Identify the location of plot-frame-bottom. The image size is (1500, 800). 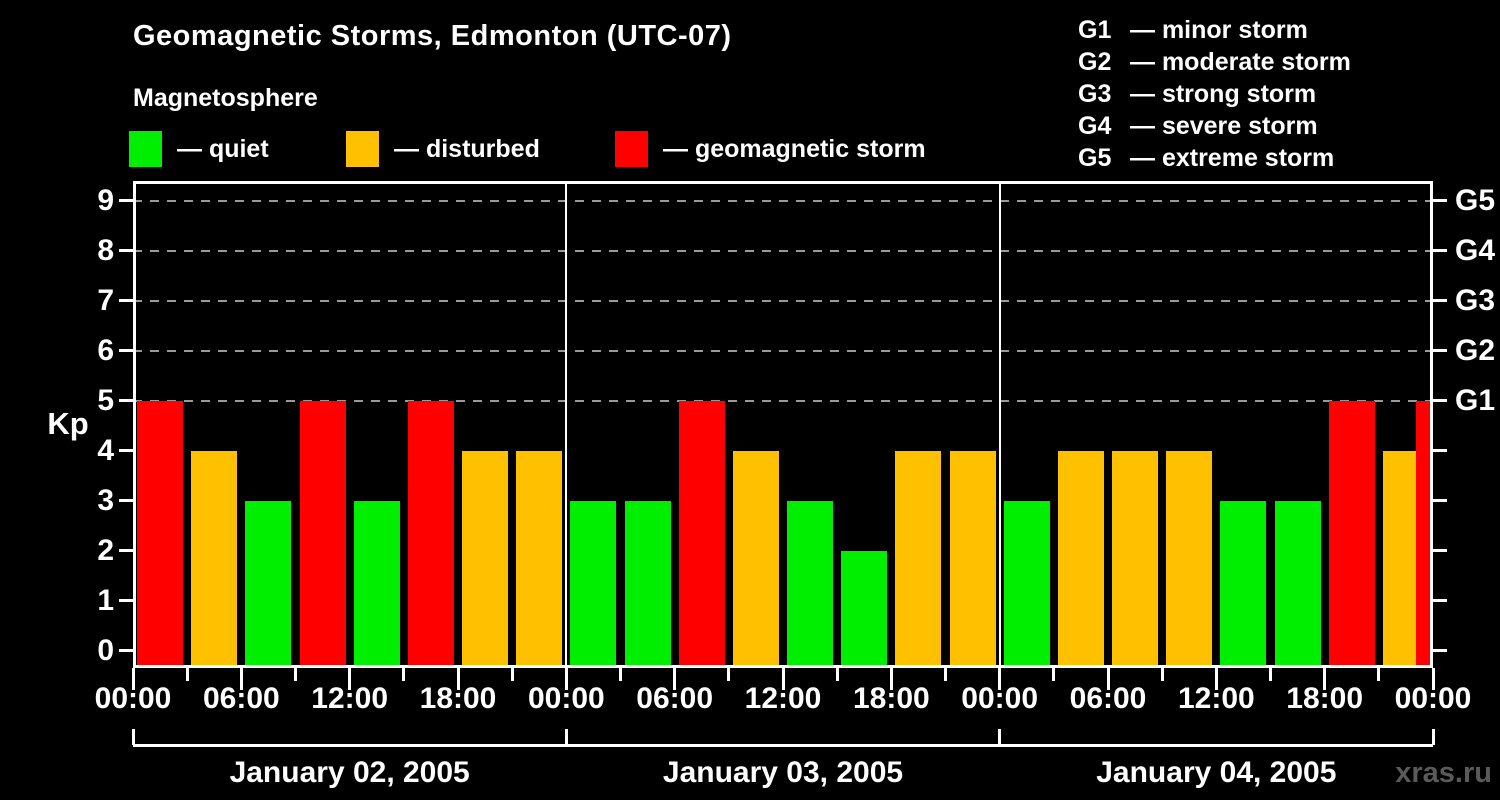
(783, 666).